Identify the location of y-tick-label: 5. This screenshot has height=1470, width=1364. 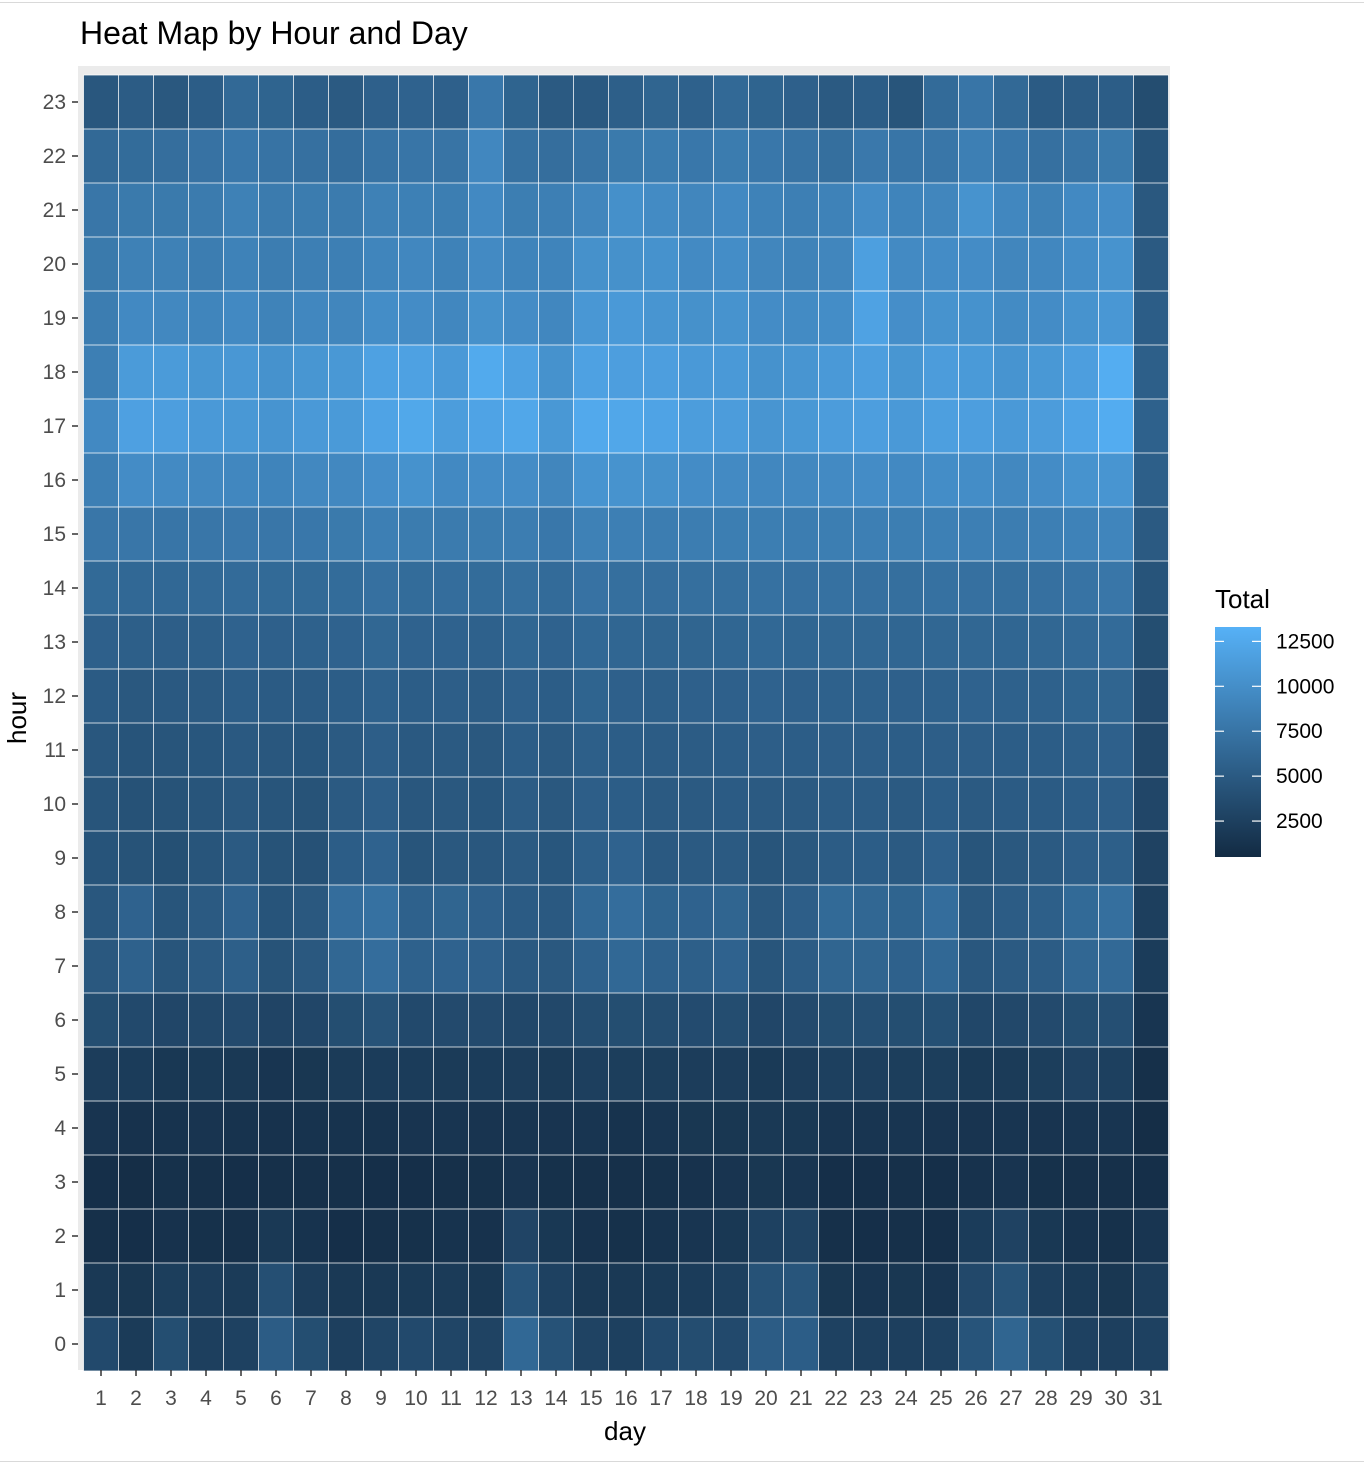
(60, 1074).